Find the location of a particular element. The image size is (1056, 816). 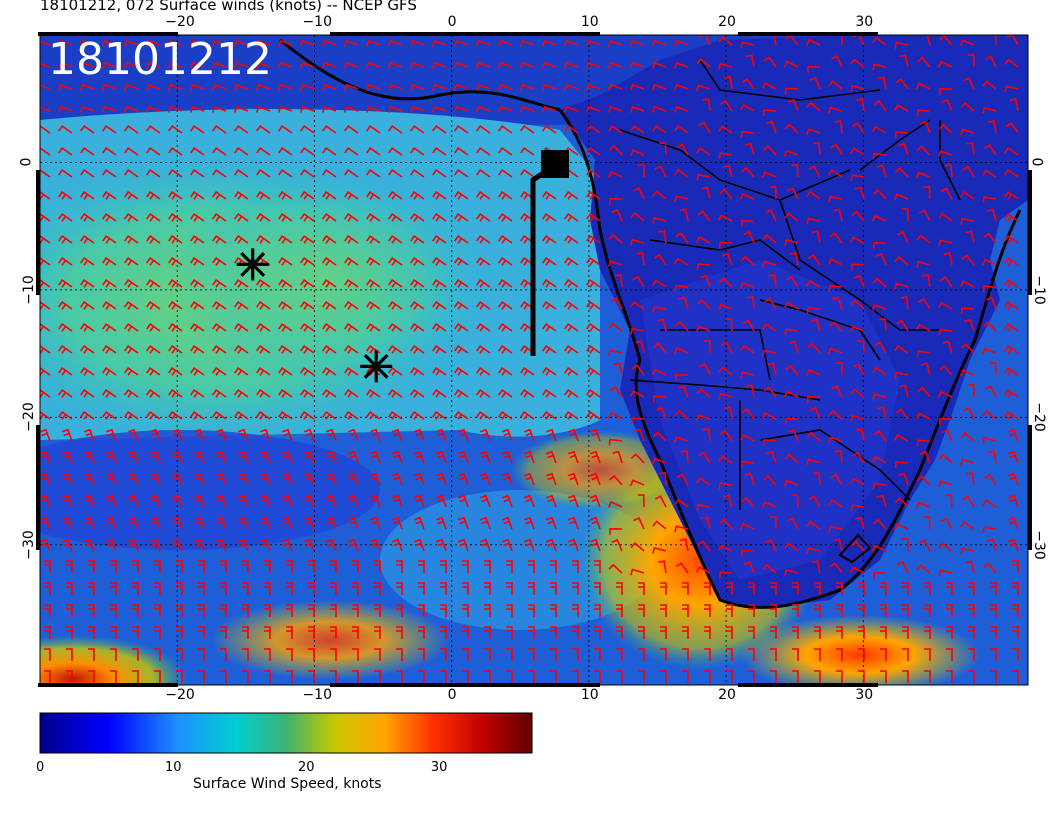

storm-track is located at coordinates (549, 253).